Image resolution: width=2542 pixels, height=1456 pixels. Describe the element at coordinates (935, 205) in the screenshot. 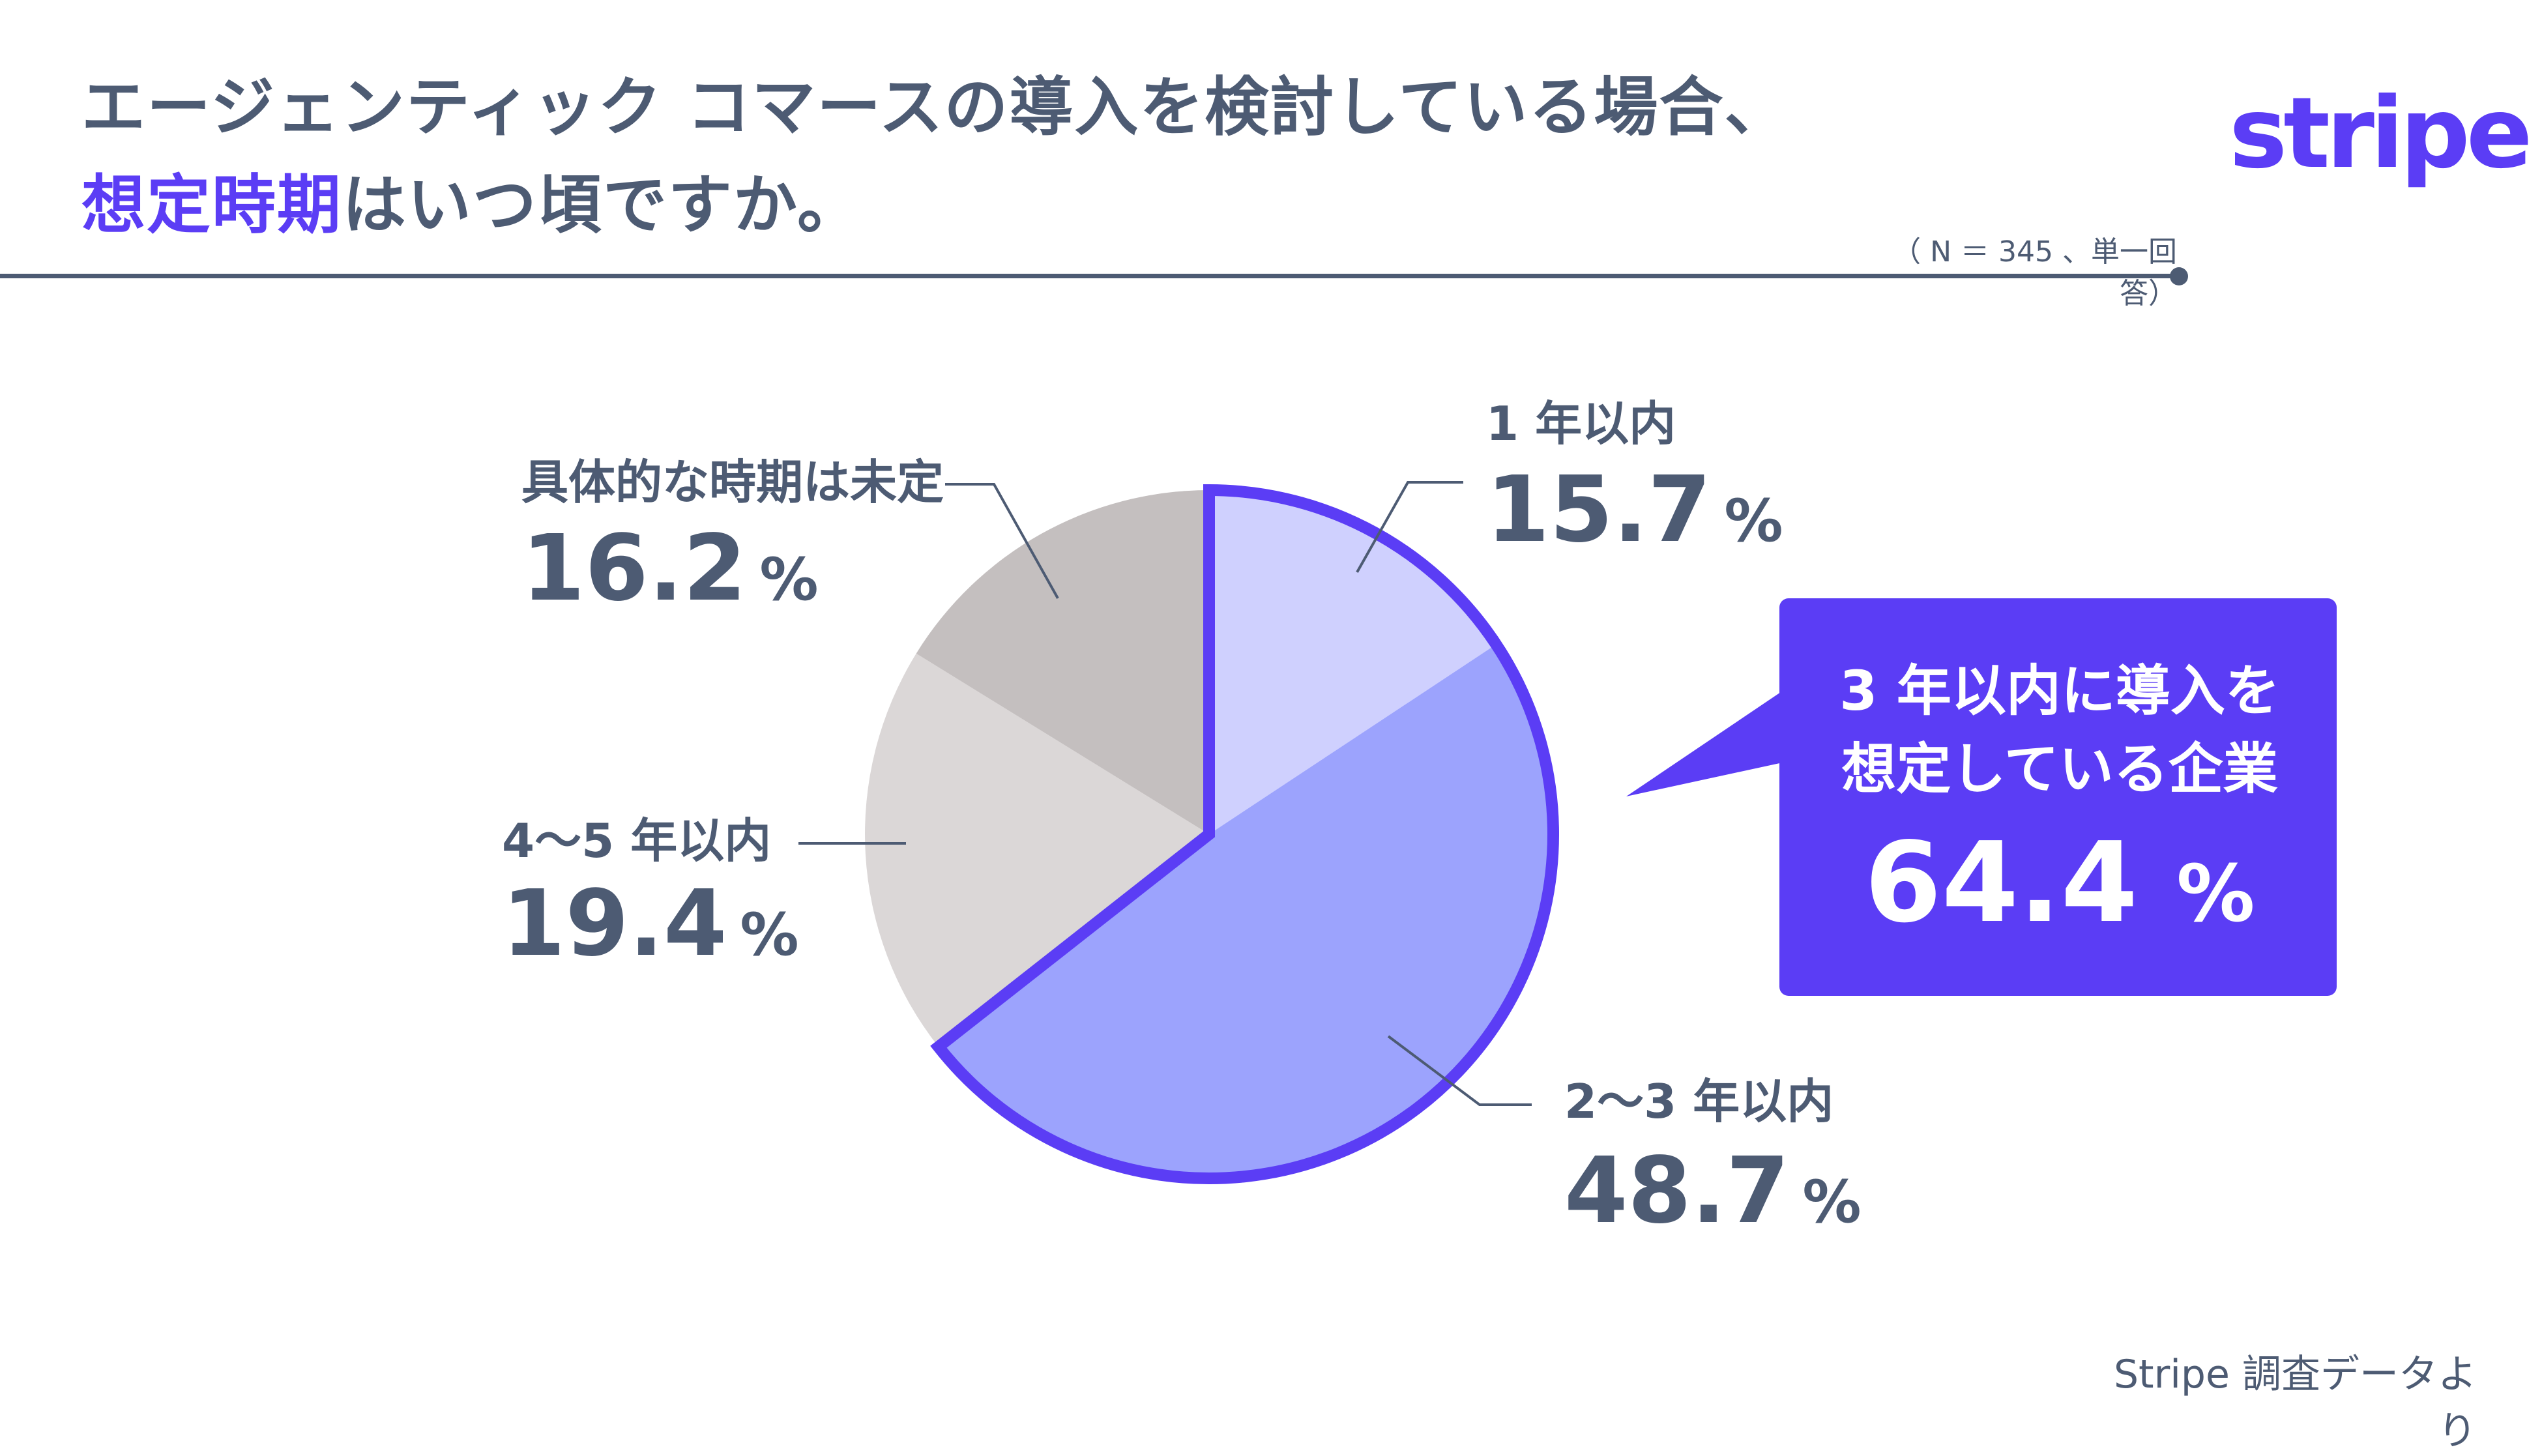

I see `title-line-2: 想定時期はいつ頃ですか。` at that location.